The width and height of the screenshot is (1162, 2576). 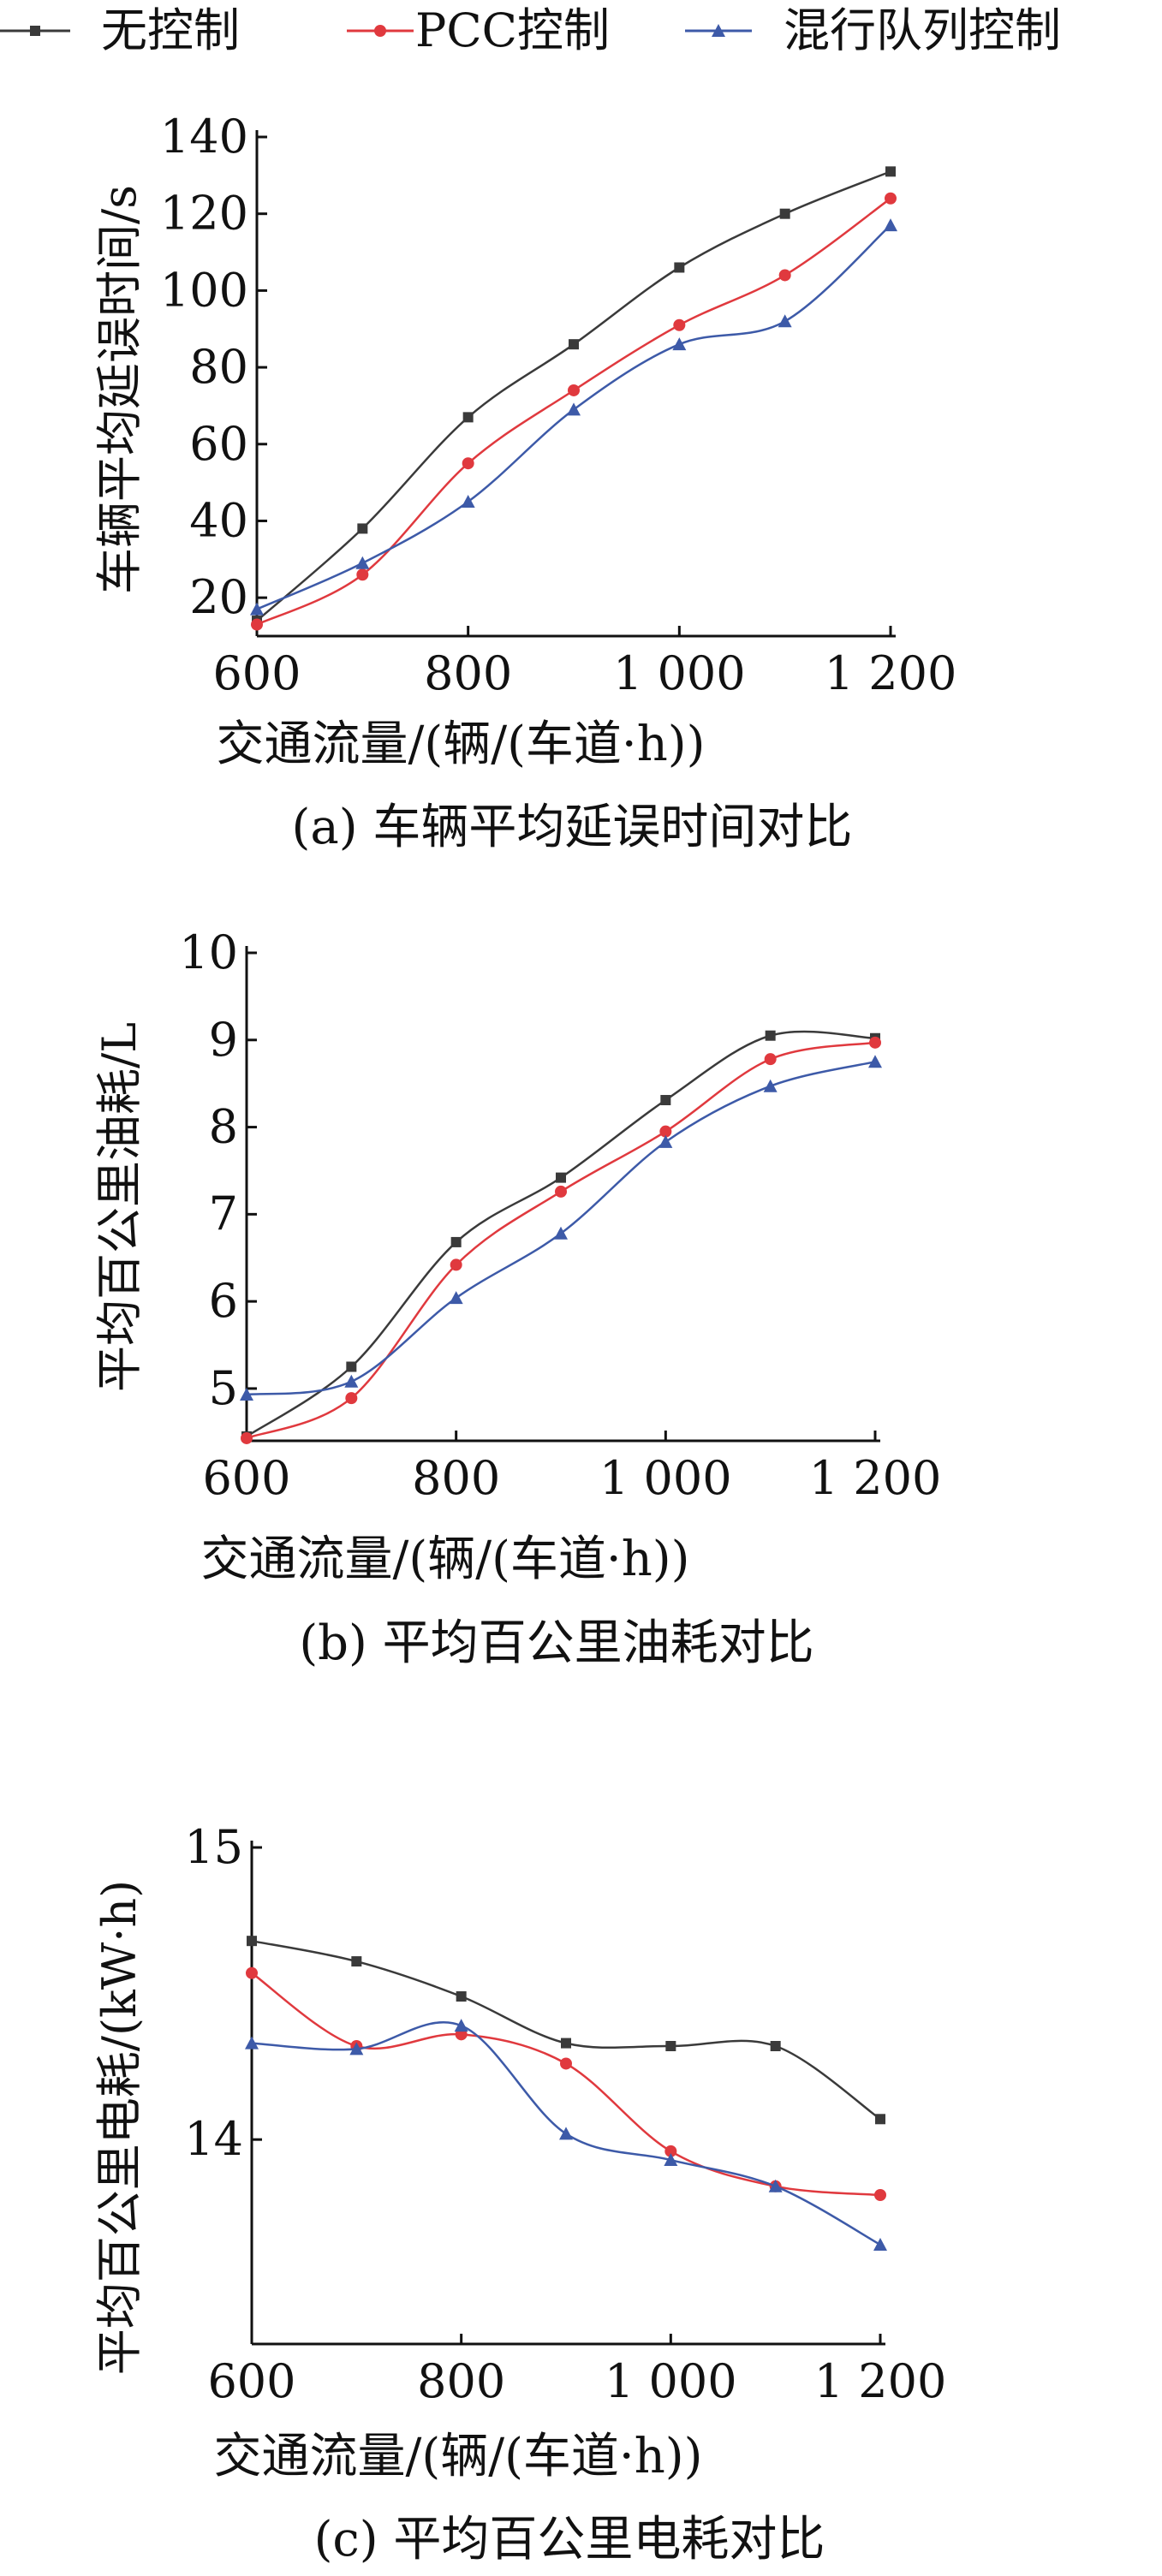 What do you see at coordinates (665, 1478) in the screenshot?
I see `x-tick-label-b-1000: 1 000` at bounding box center [665, 1478].